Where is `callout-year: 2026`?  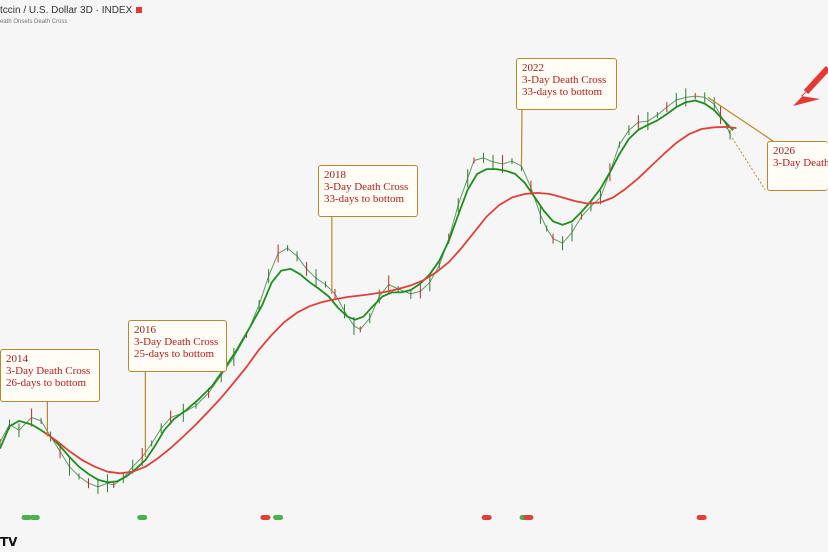 callout-year: 2026 is located at coordinates (784, 151).